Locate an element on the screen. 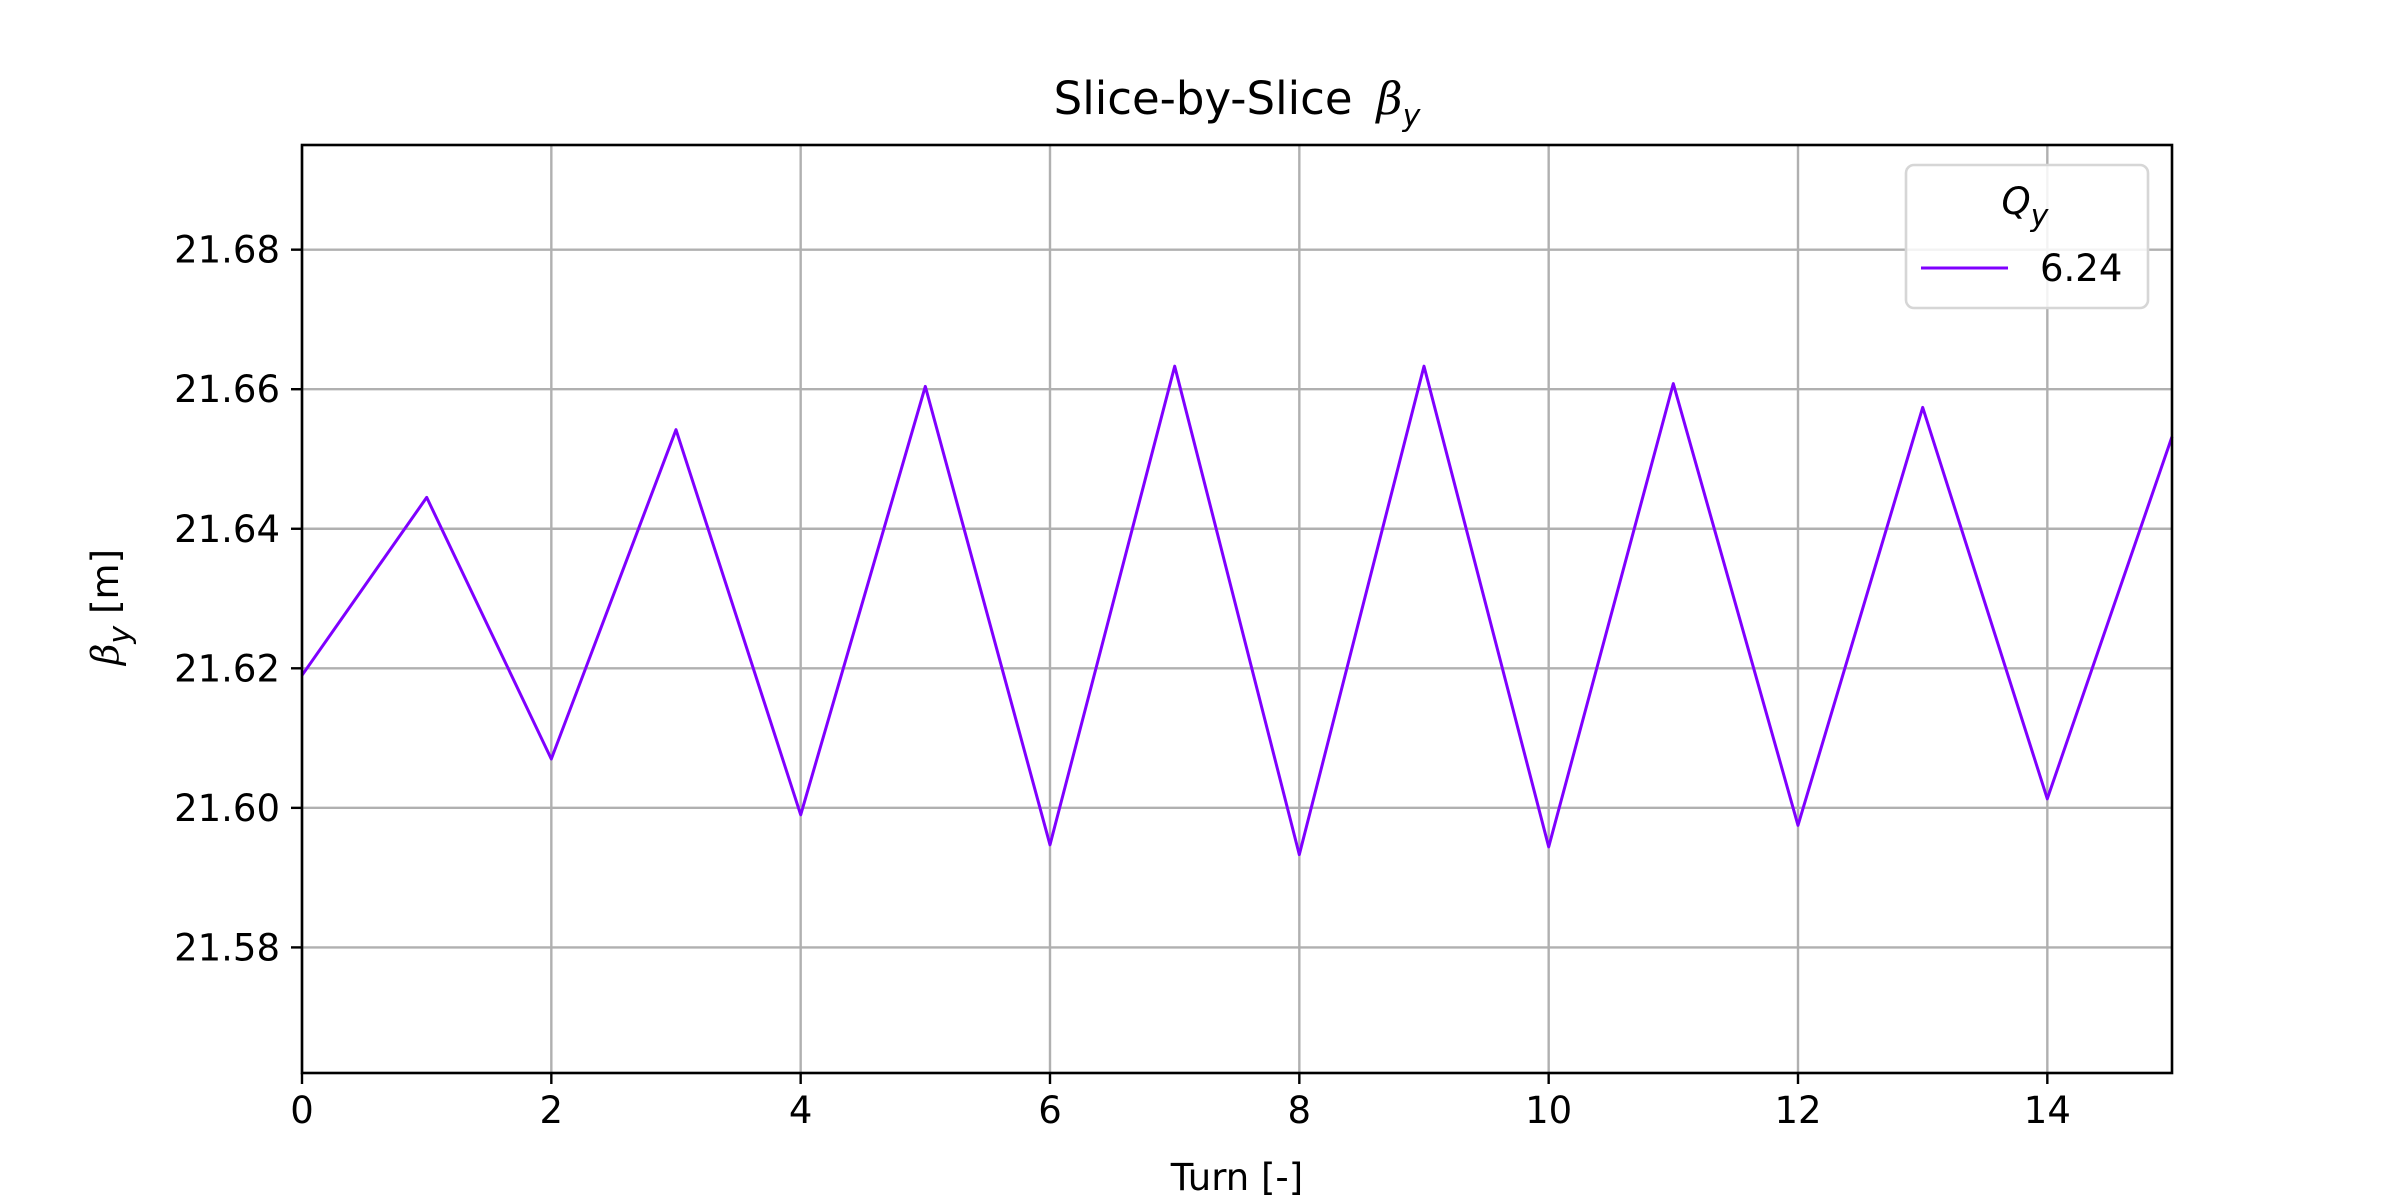 The width and height of the screenshot is (2400, 1204). legend-title-symbol-sub: y is located at coordinates (2040, 216).